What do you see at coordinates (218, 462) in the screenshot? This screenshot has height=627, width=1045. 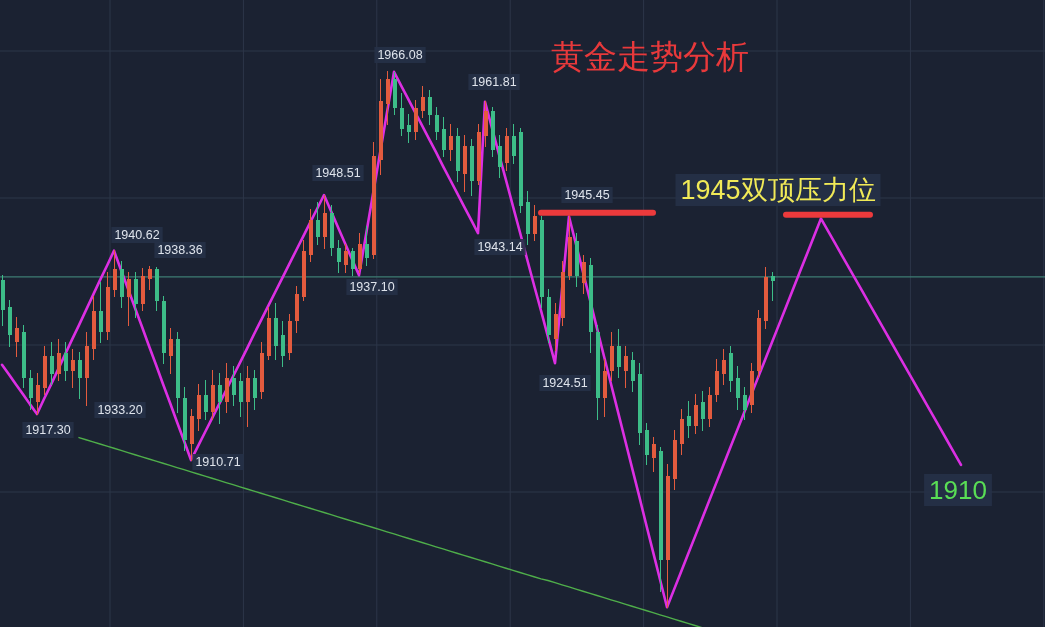 I see `annotation: 1910.71` at bounding box center [218, 462].